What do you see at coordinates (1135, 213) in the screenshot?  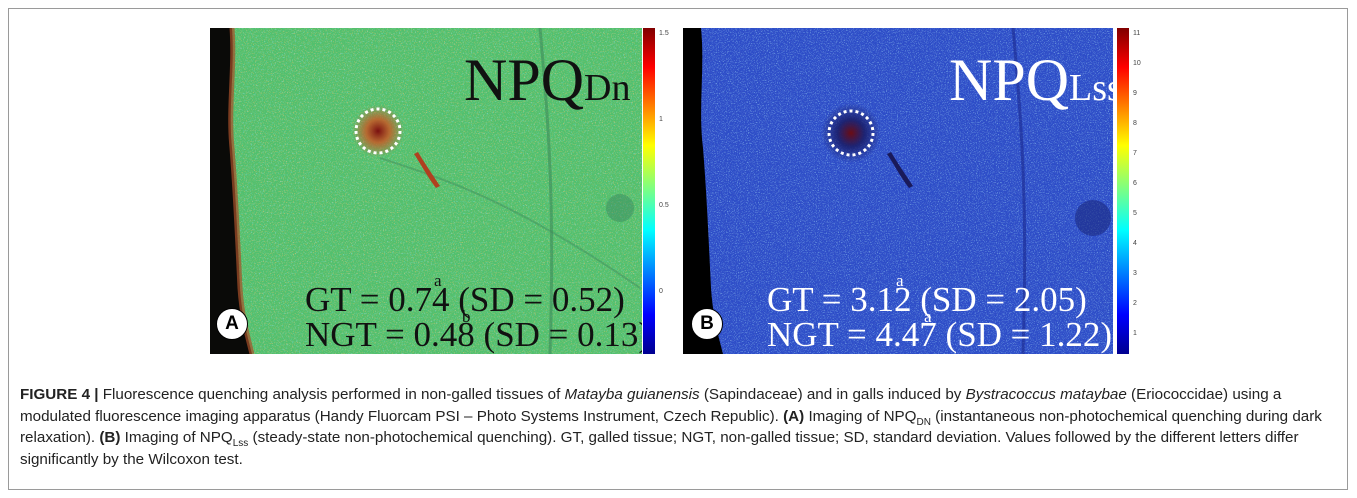 I see `panel-b-colorbar-tick: 5` at bounding box center [1135, 213].